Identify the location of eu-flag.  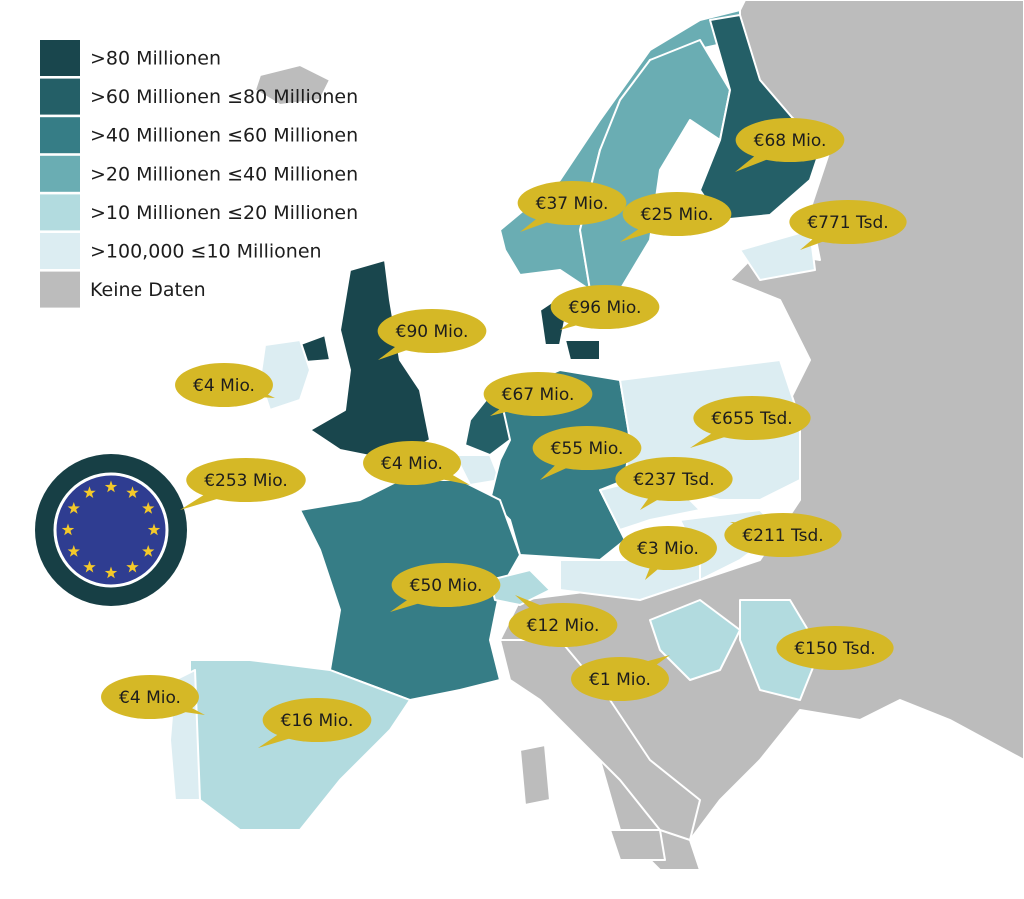
(111, 530).